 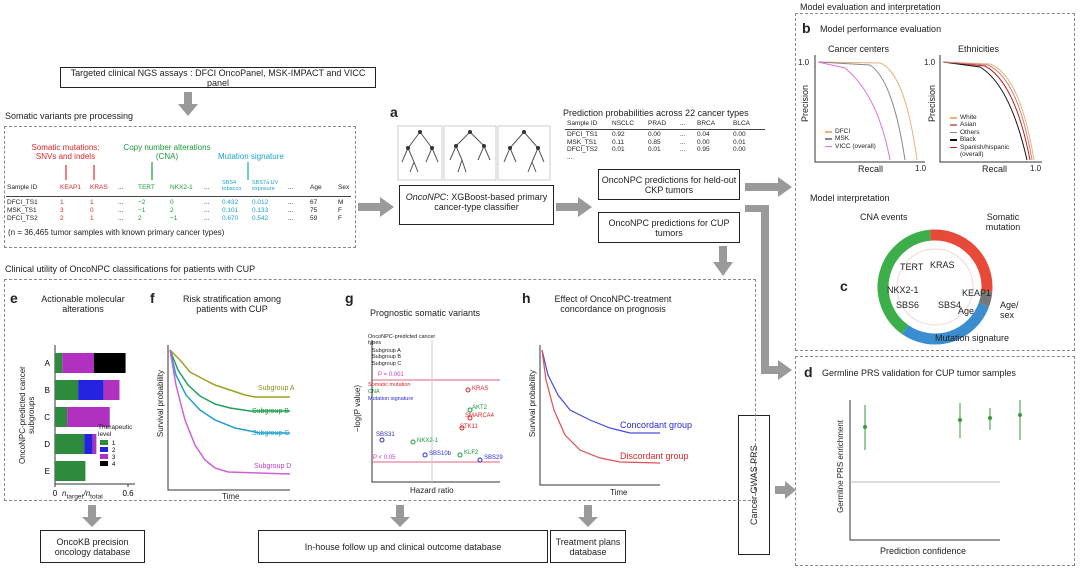 What do you see at coordinates (588, 546) in the screenshot?
I see `source-box: Treatment plans database` at bounding box center [588, 546].